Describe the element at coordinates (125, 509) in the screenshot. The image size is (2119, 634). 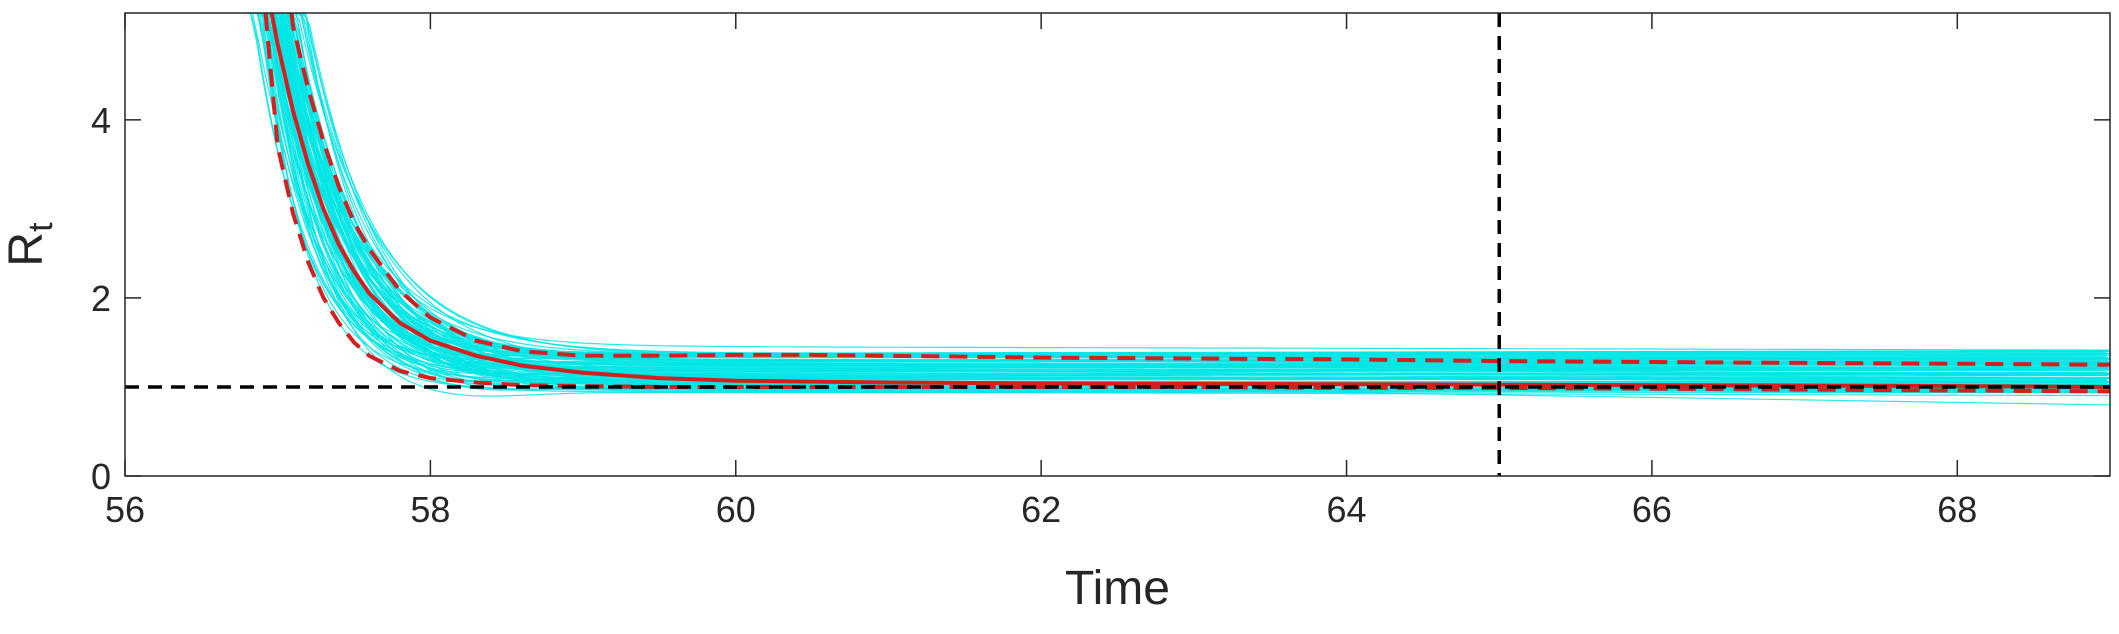
I see `x-tick-label: 56` at that location.